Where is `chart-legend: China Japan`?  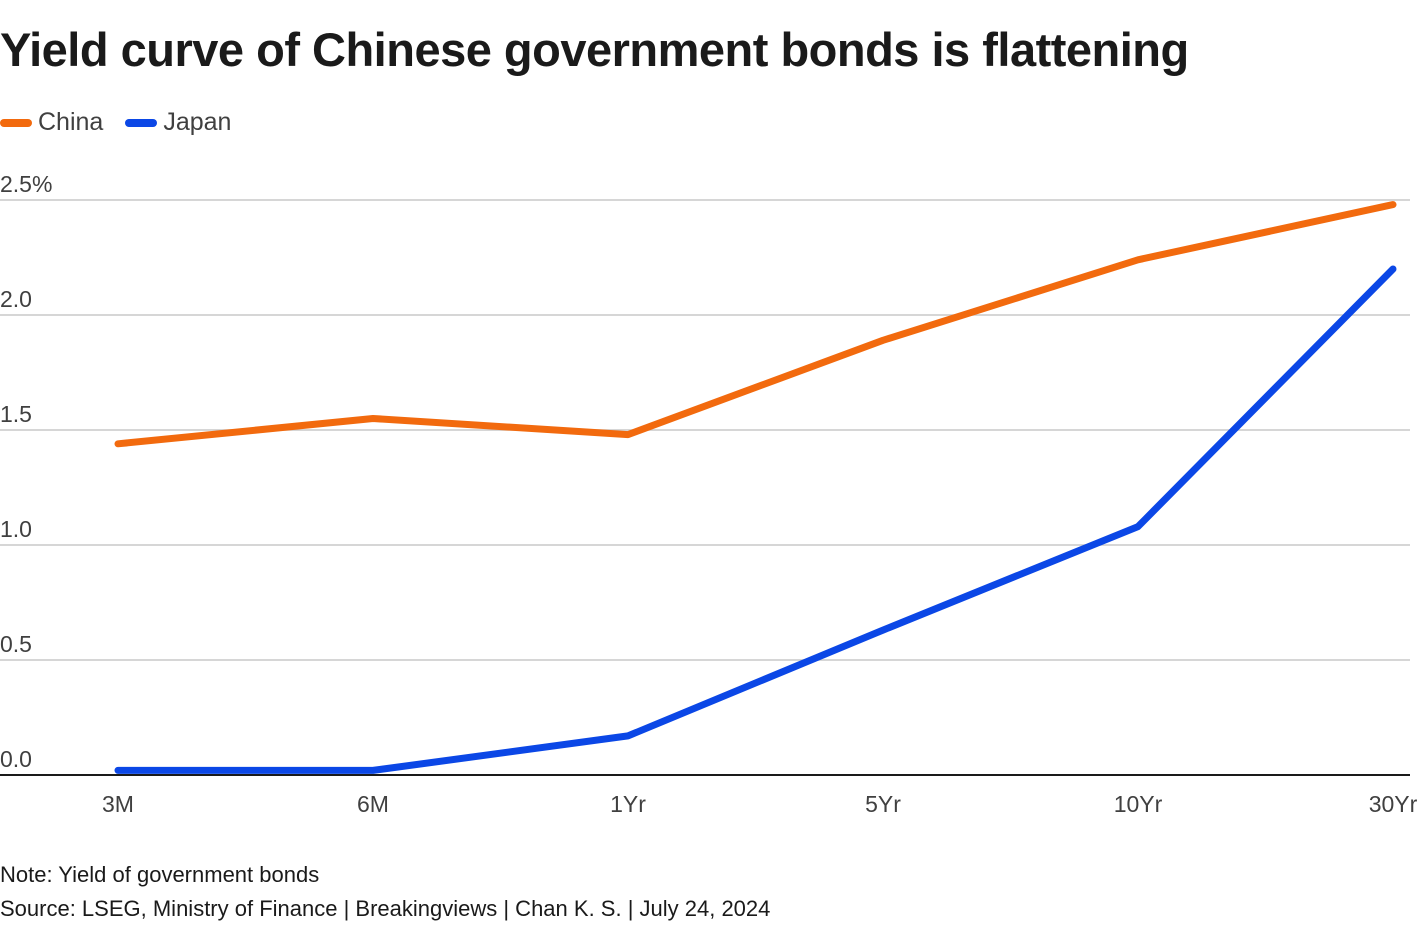
chart-legend: China Japan is located at coordinates (126, 122).